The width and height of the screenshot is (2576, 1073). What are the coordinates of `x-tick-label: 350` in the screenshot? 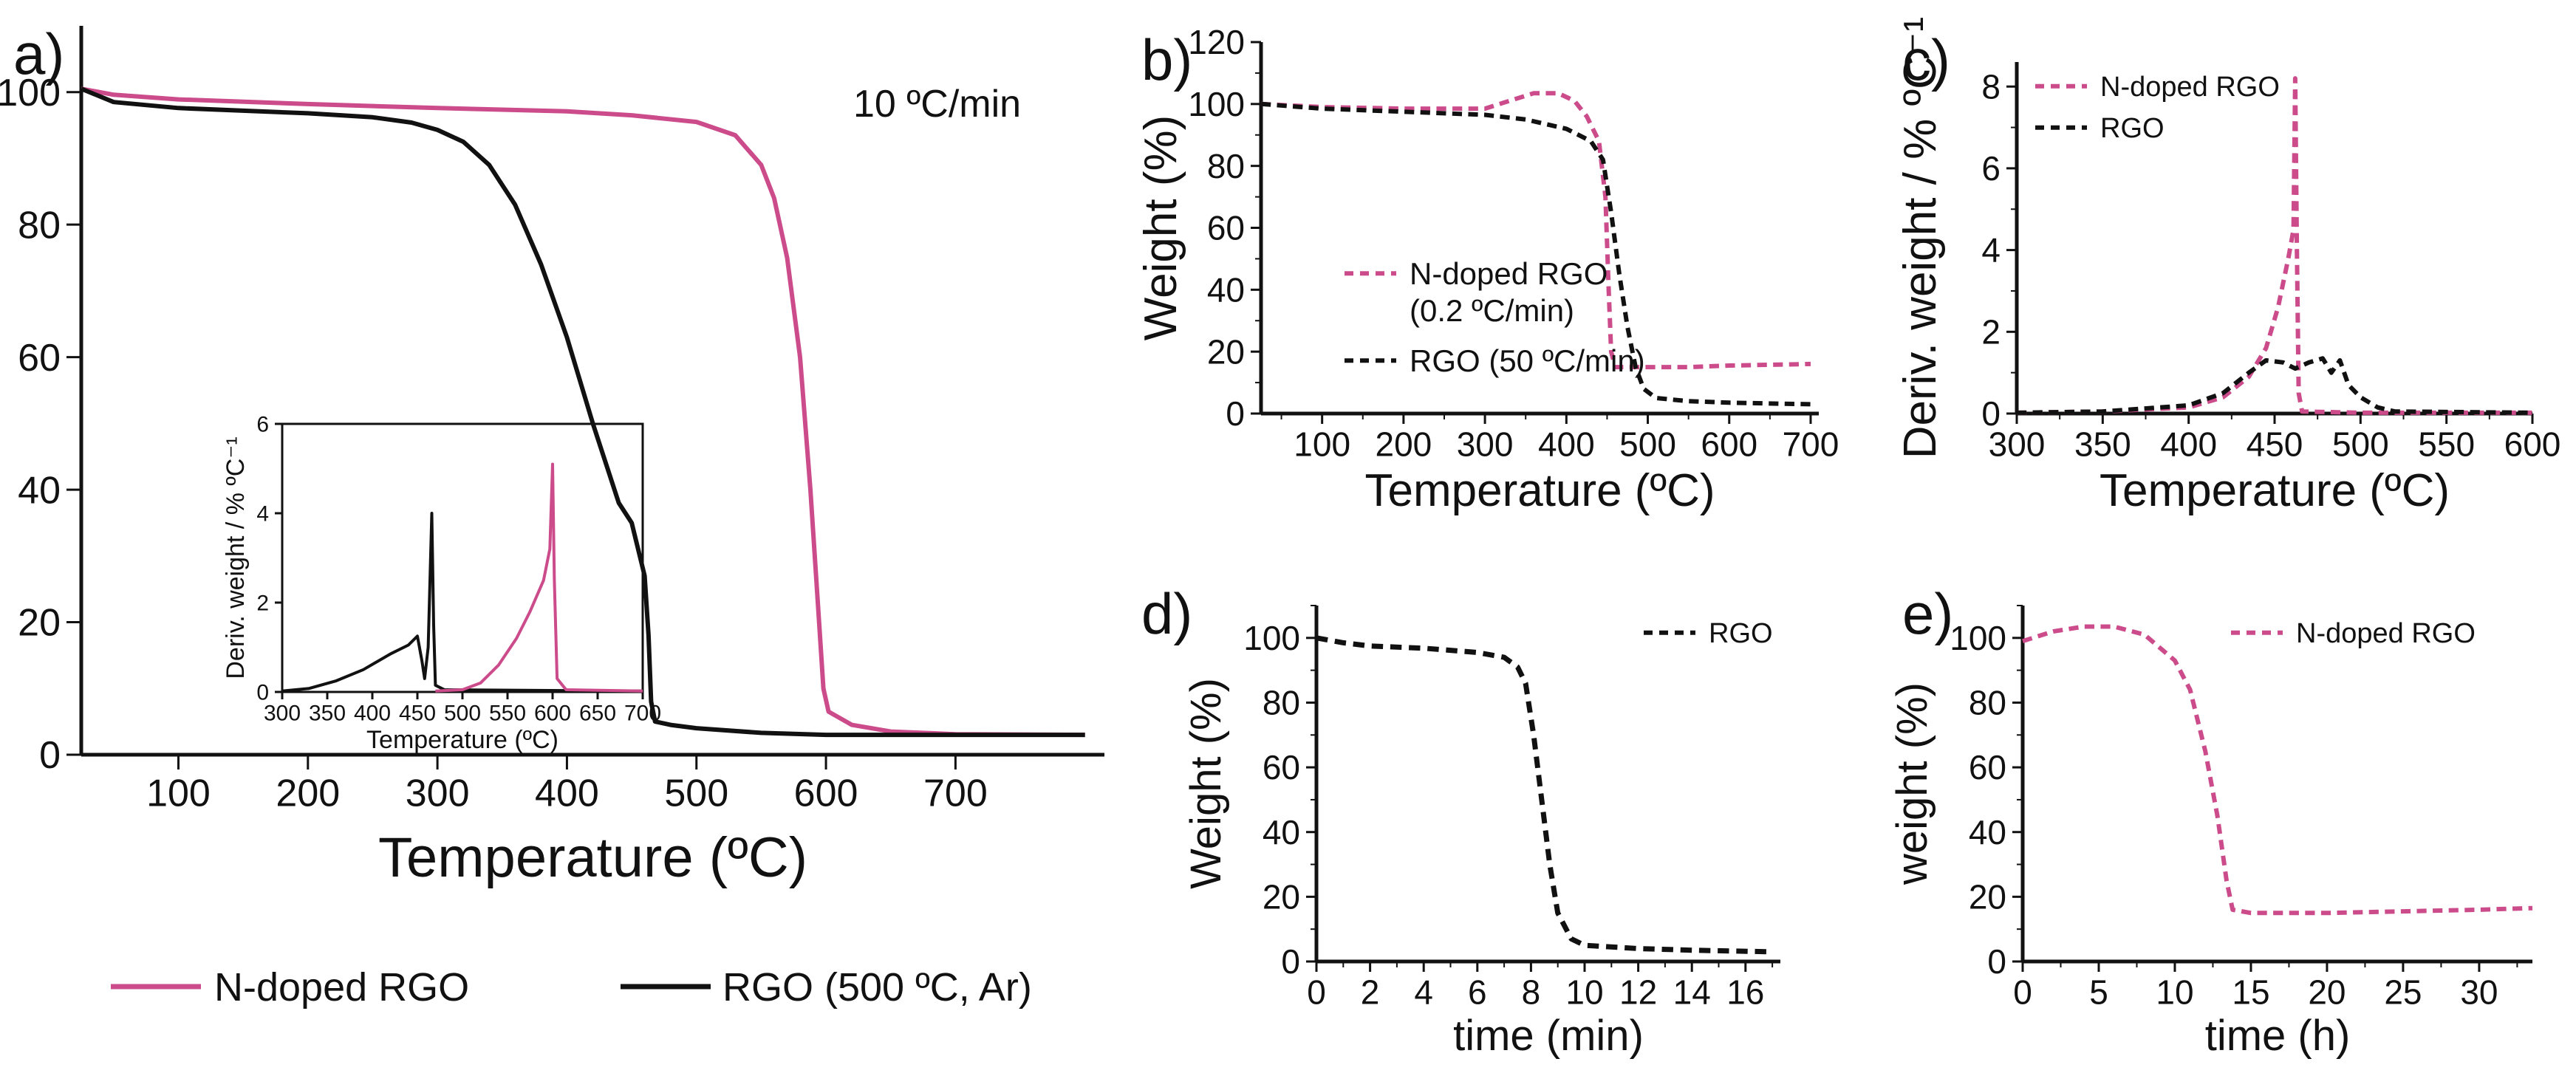 It's located at (328, 714).